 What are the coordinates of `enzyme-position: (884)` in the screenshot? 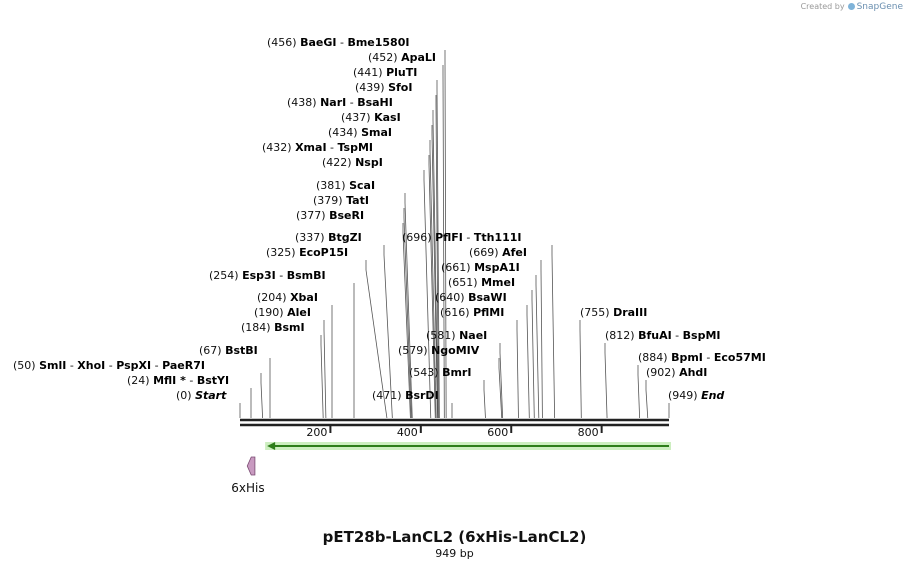 It's located at (654, 357).